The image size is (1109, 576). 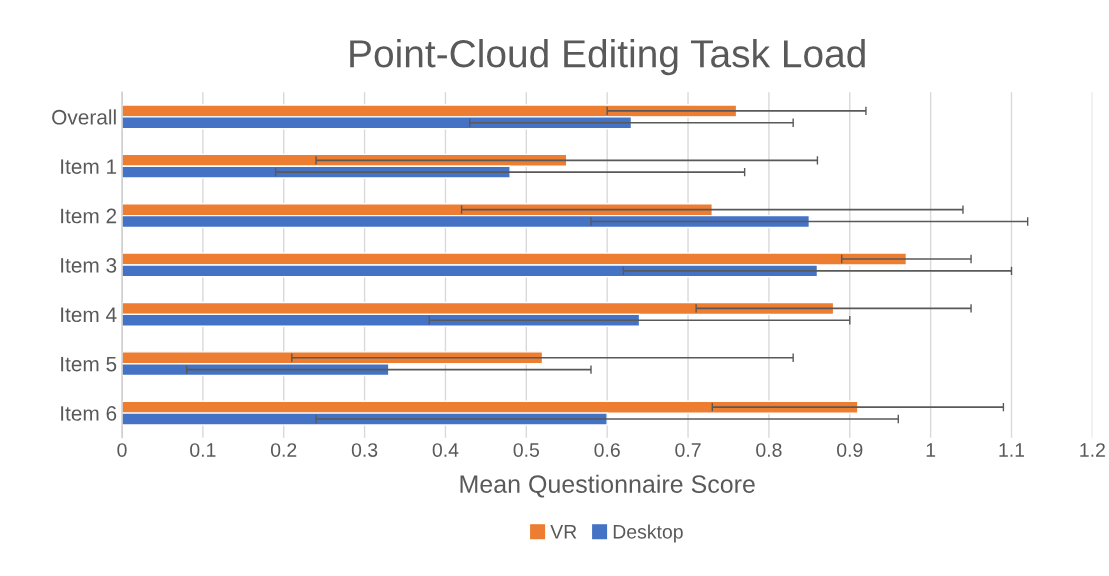 What do you see at coordinates (89, 364) in the screenshot?
I see `y-tick-label: Item 5` at bounding box center [89, 364].